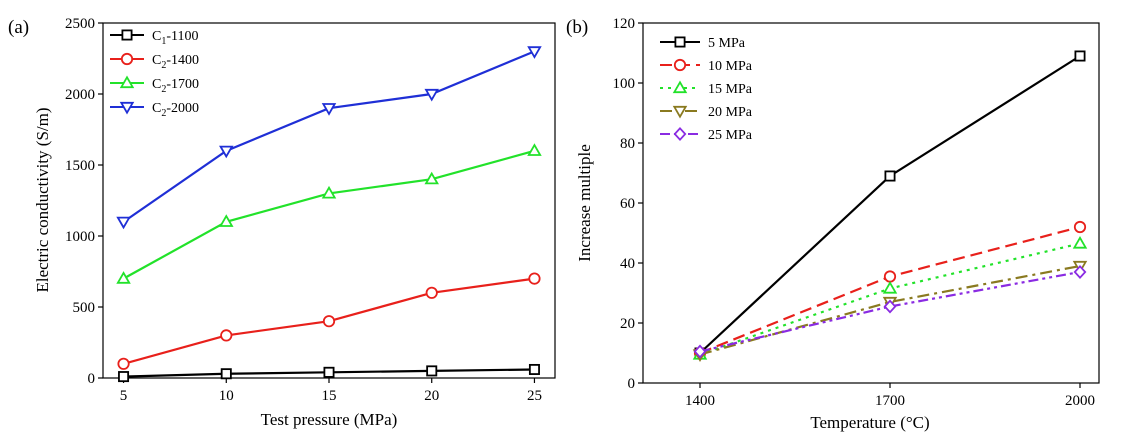  What do you see at coordinates (627, 144) in the screenshot?
I see `panel-b-y-tick-label: 80` at bounding box center [627, 144].